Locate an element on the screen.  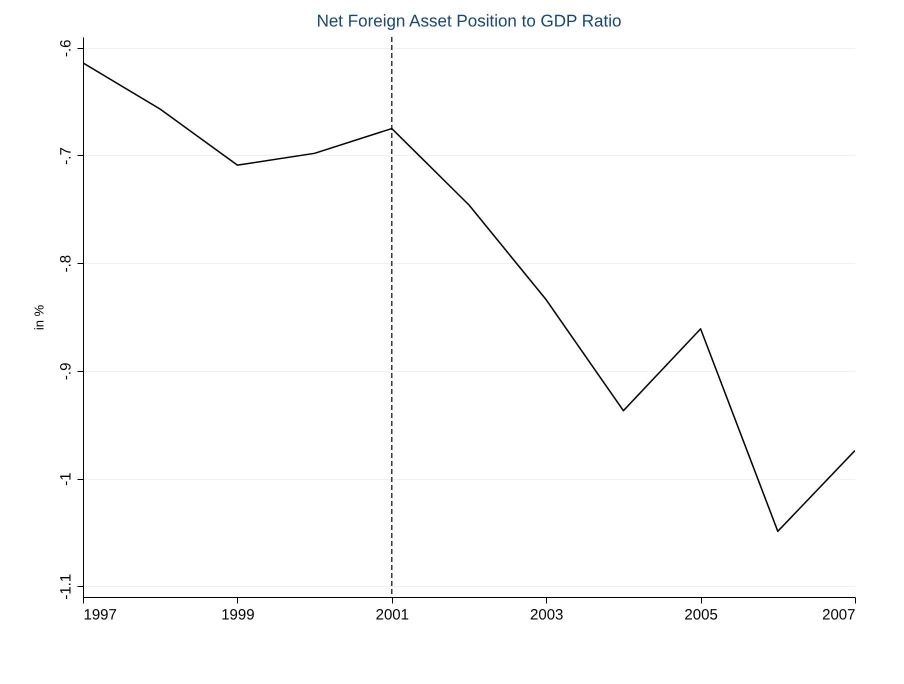
y-tick-label: -.8 is located at coordinates (66, 263).